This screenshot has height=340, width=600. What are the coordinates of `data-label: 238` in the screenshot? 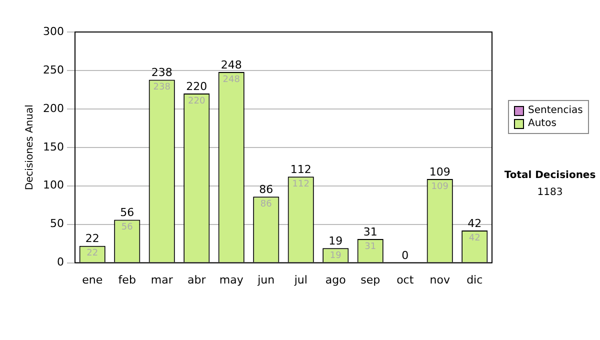 It's located at (162, 87).